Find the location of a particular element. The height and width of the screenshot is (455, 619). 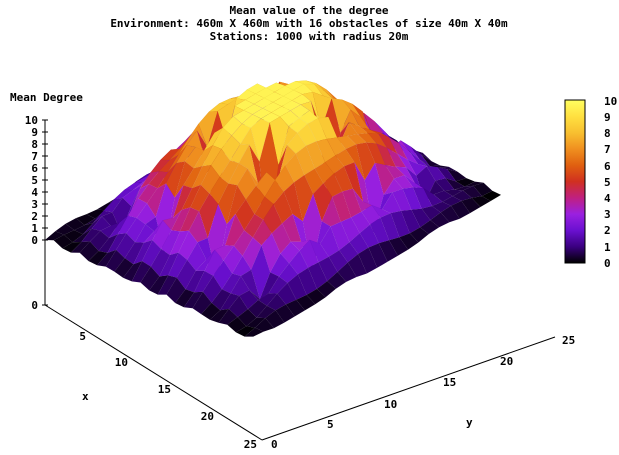

y-tick-label: 5 is located at coordinates (330, 424).